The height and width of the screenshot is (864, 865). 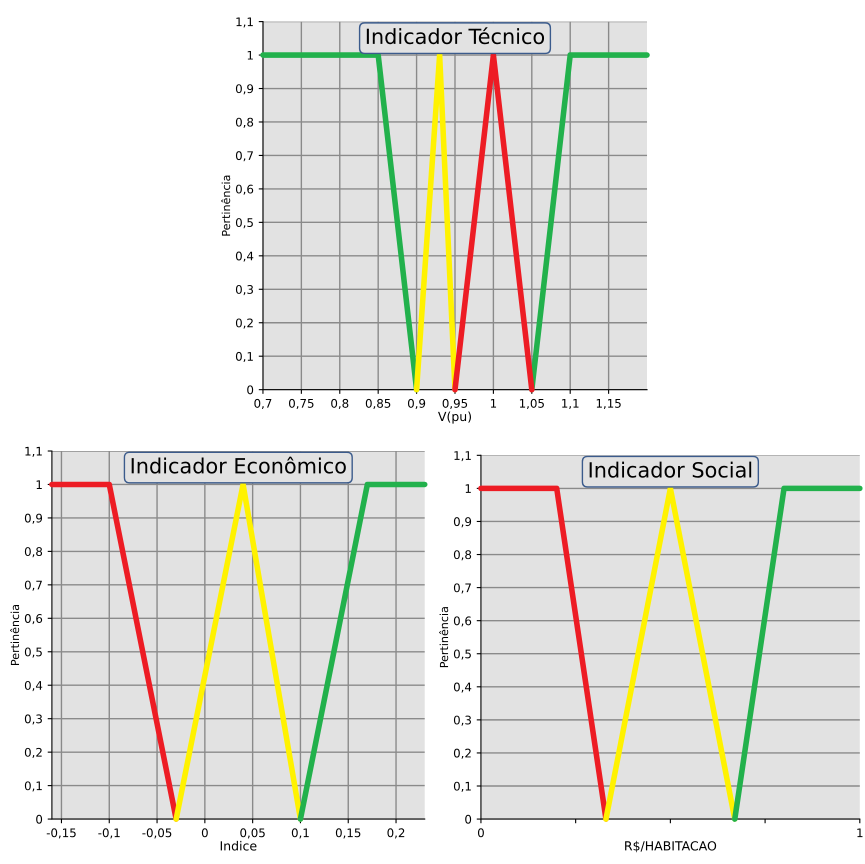 What do you see at coordinates (348, 833) in the screenshot?
I see `x-tick-label: 0,15` at bounding box center [348, 833].